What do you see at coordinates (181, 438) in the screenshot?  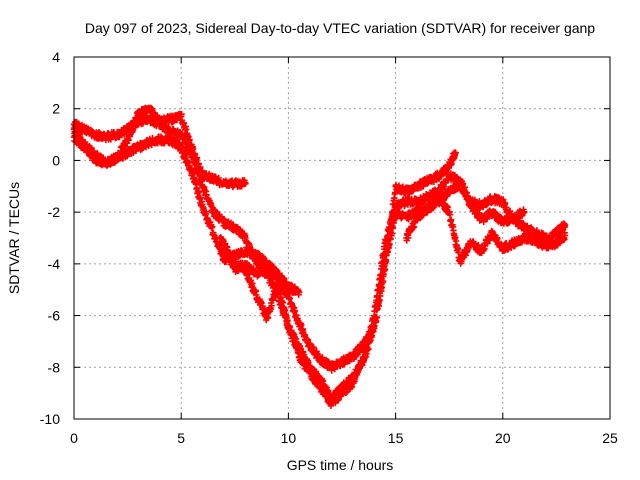 I see `x-tick-label: 5` at bounding box center [181, 438].